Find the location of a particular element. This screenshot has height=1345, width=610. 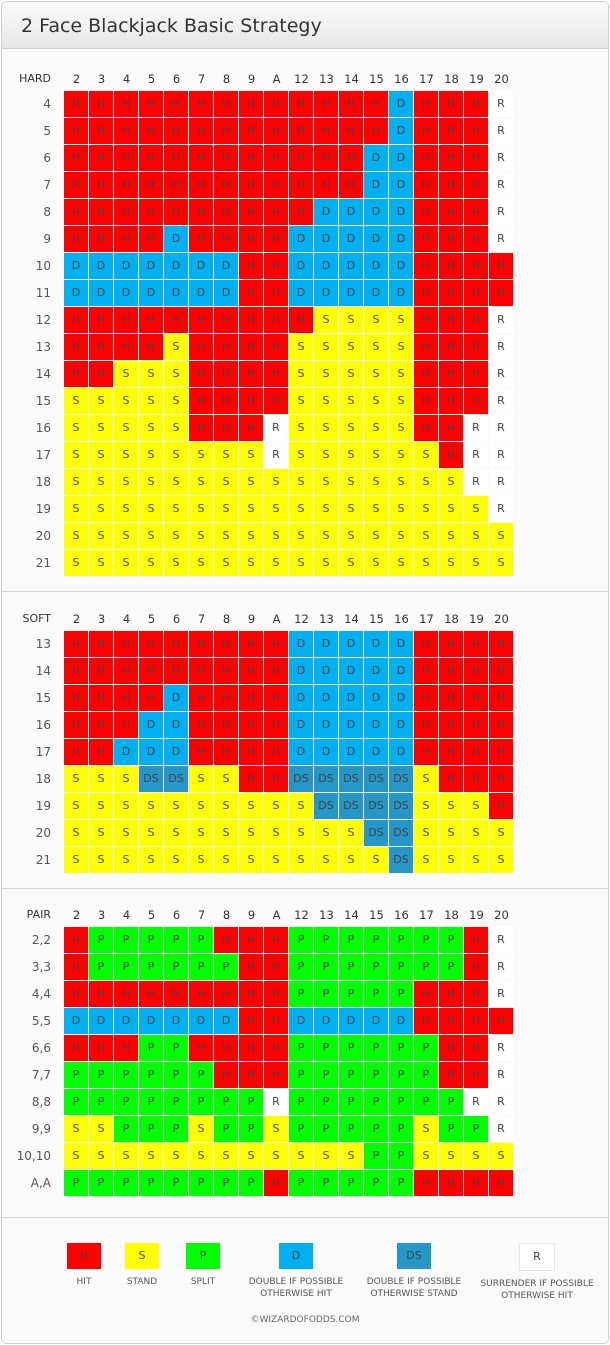

table-row: 21 S S S S S S S S S S S S S S S S S S is located at coordinates (305, 563).